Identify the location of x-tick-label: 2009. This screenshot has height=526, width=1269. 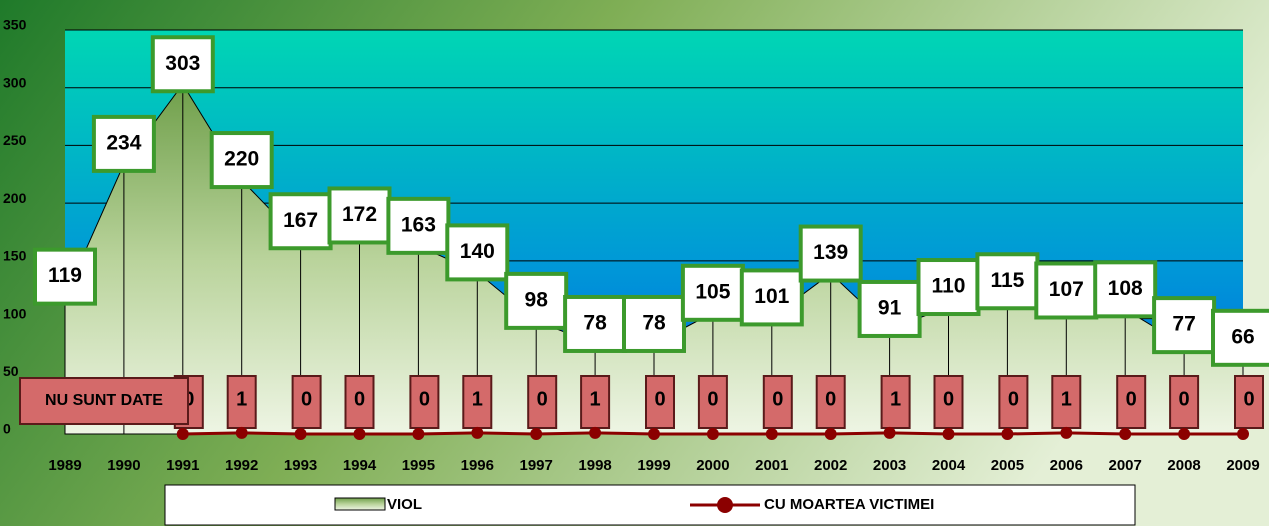
(1242, 465).